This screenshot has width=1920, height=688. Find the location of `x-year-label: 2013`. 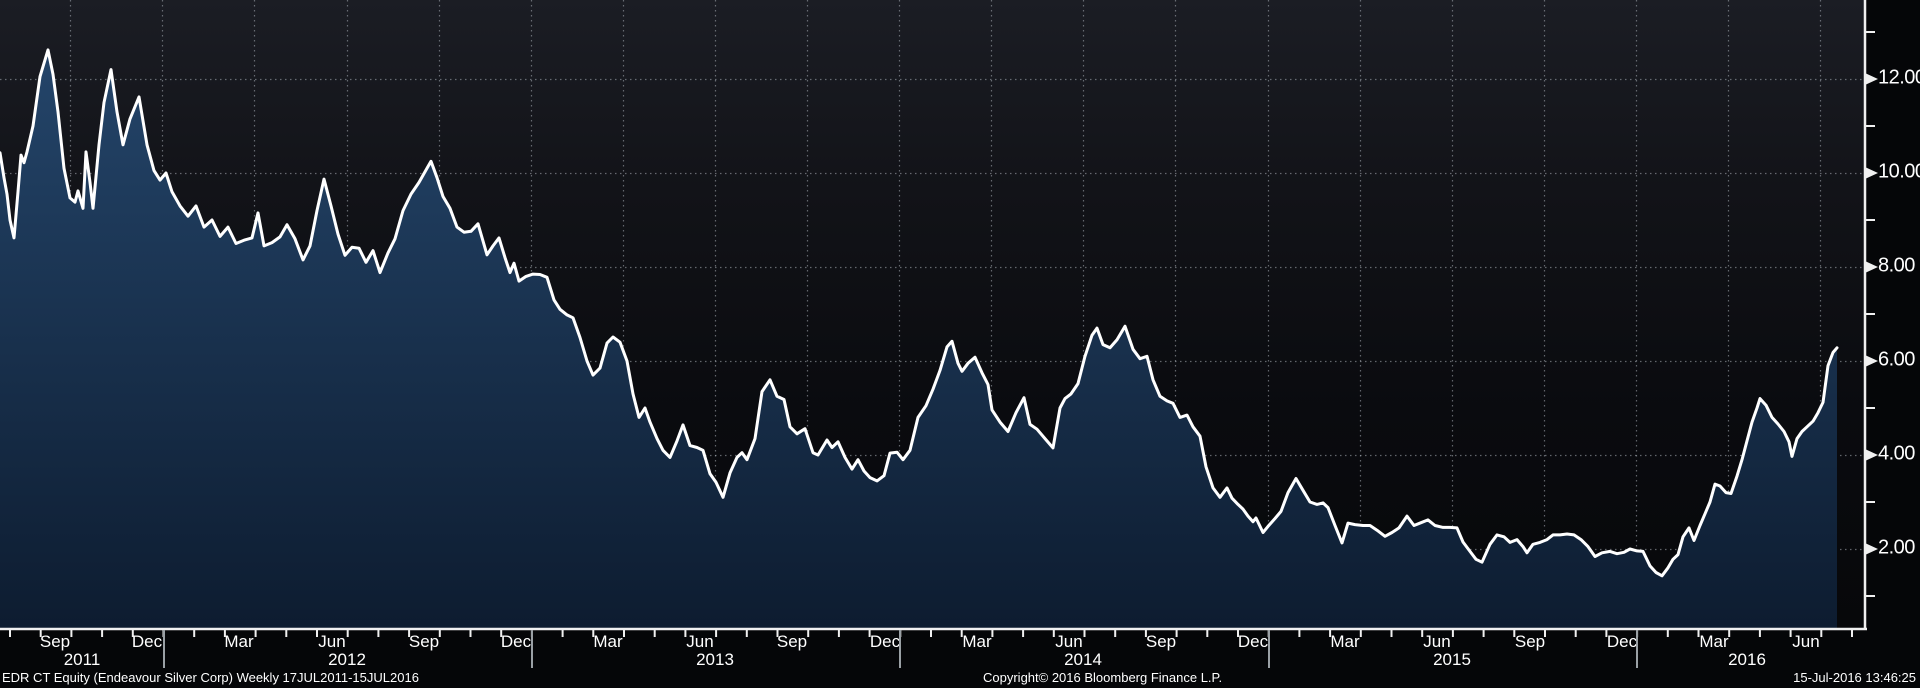

x-year-label: 2013 is located at coordinates (715, 659).